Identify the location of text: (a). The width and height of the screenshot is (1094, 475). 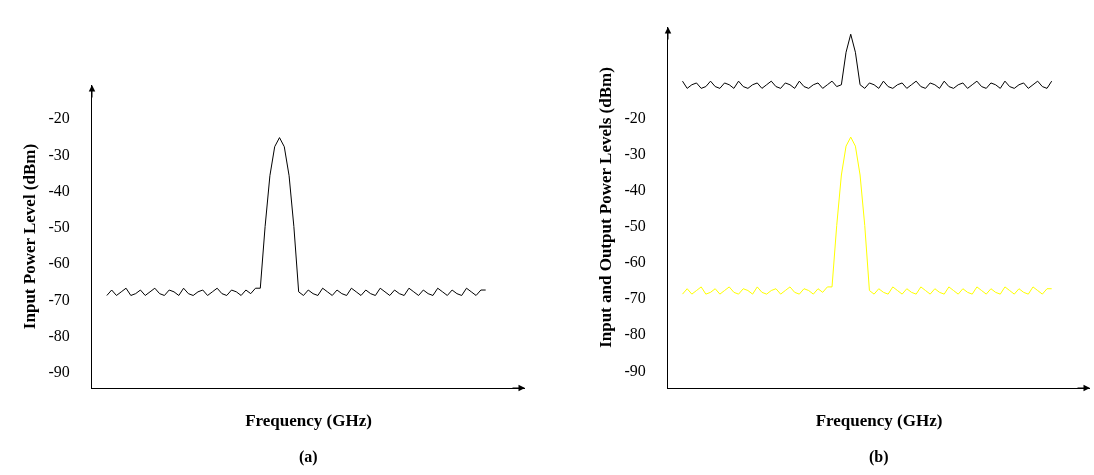
(308, 457).